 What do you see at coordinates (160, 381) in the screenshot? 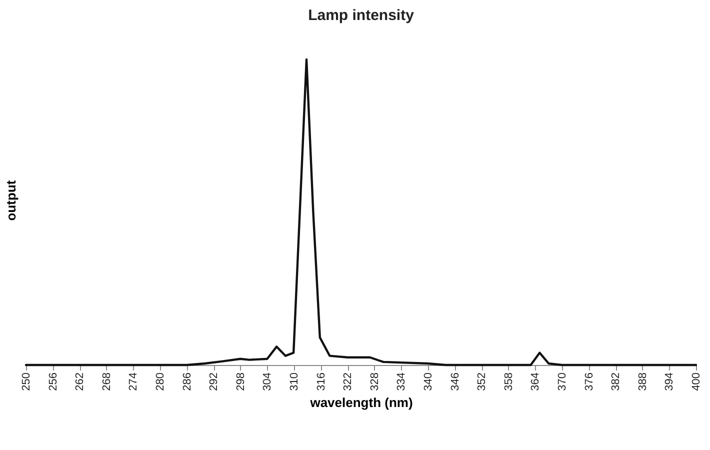
I see `x-tick-label: 280` at bounding box center [160, 381].